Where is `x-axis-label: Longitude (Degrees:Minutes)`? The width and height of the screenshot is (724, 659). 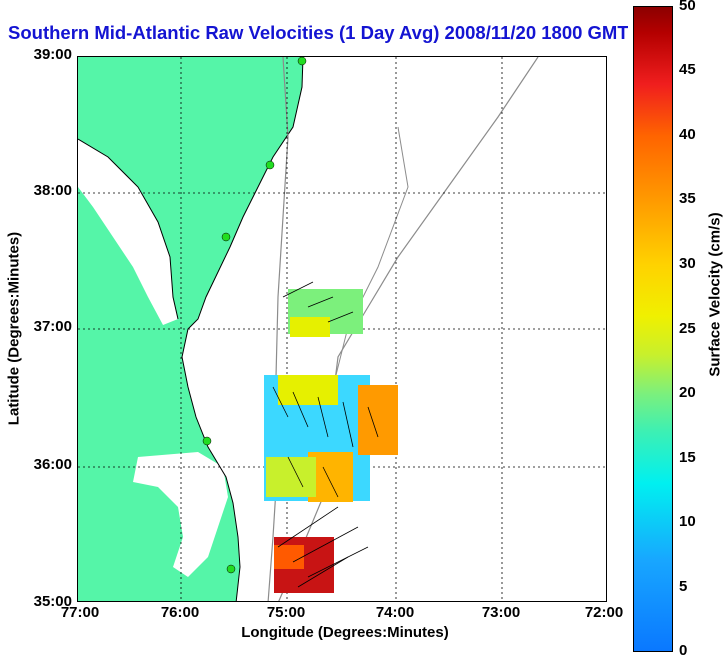 x-axis-label: Longitude (Degrees:Minutes) is located at coordinates (345, 632).